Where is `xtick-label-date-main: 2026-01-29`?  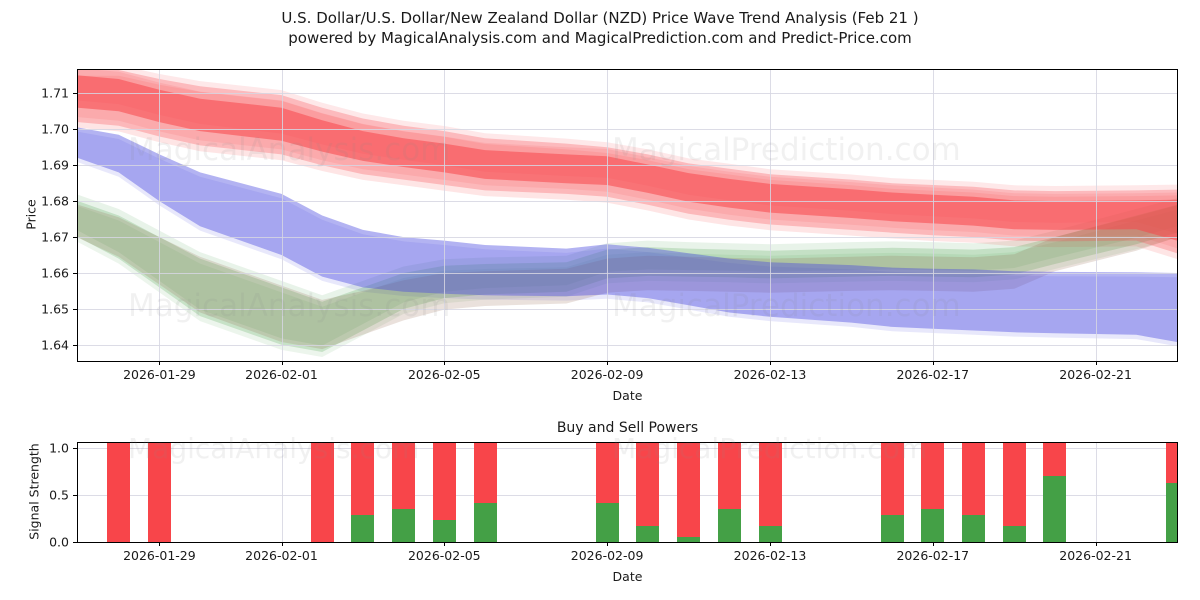
xtick-label-date-main: 2026-01-29 is located at coordinates (159, 374).